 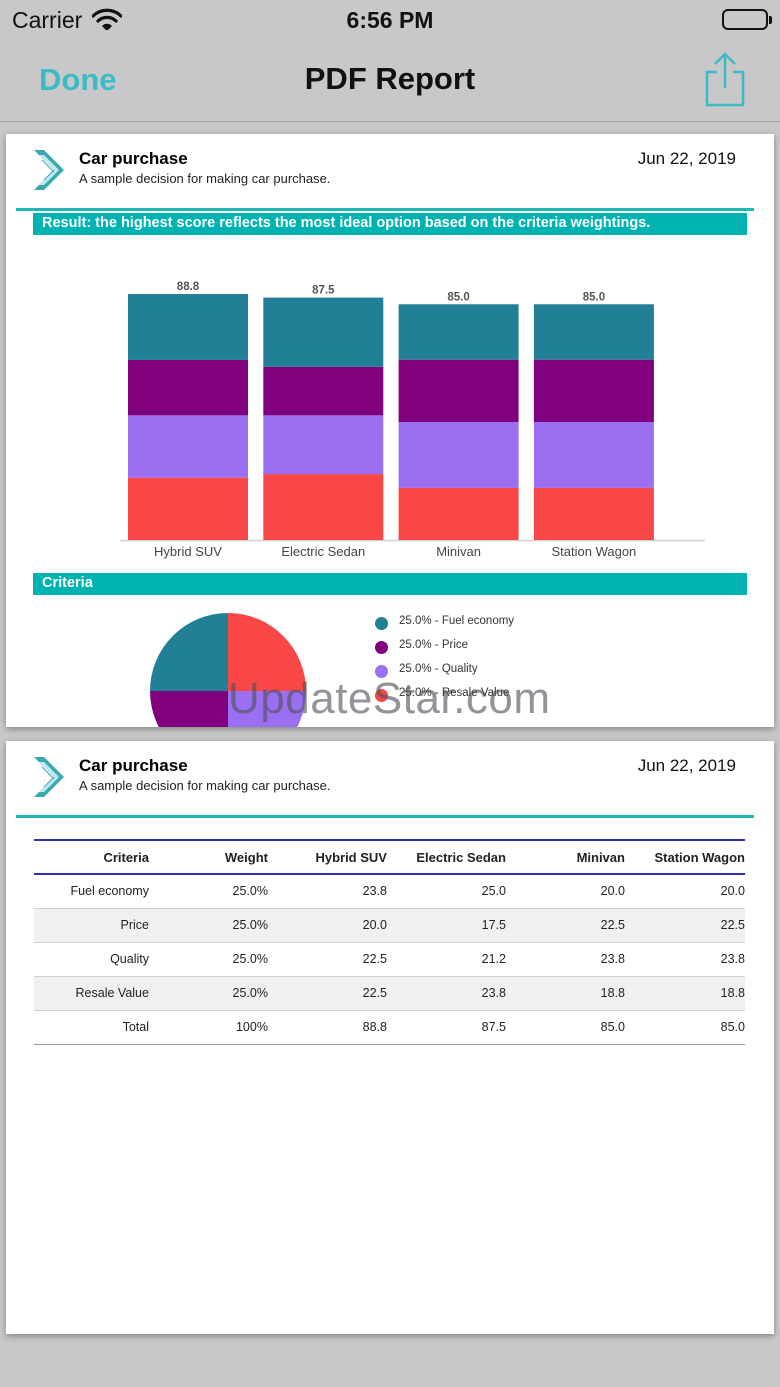 What do you see at coordinates (91, 857) in the screenshot?
I see `column-header: Criteria` at bounding box center [91, 857].